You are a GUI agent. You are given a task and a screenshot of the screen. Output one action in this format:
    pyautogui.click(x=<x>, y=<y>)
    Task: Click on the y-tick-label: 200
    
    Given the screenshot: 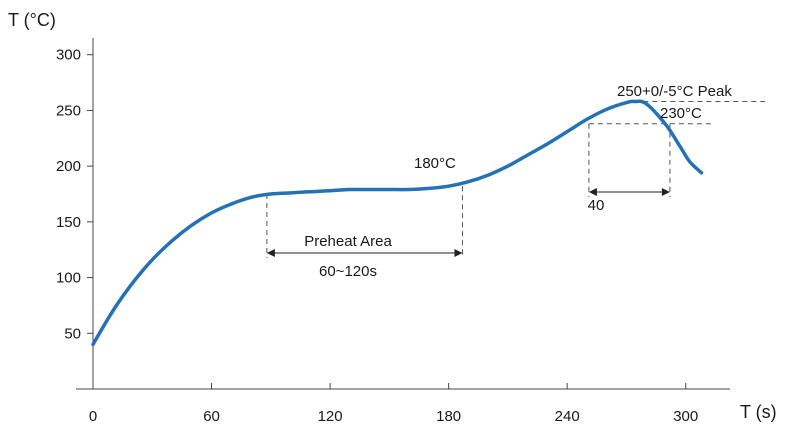 What is the action you would take?
    pyautogui.click(x=68, y=166)
    